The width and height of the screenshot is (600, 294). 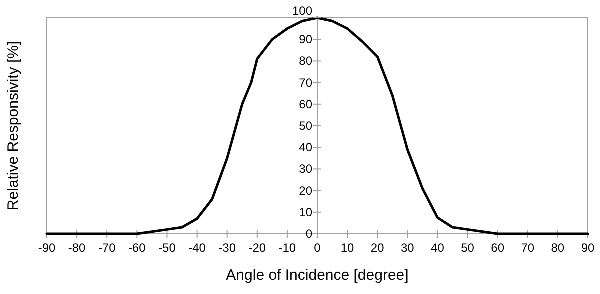 What do you see at coordinates (306, 83) in the screenshot?
I see `y-tick-label: 70` at bounding box center [306, 83].